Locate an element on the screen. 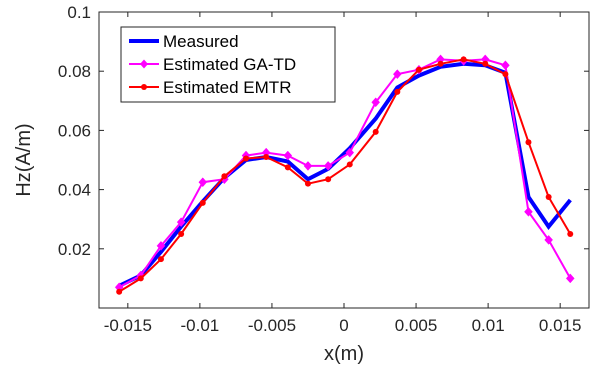  x-tick-label: -0.01 is located at coordinates (200, 325).